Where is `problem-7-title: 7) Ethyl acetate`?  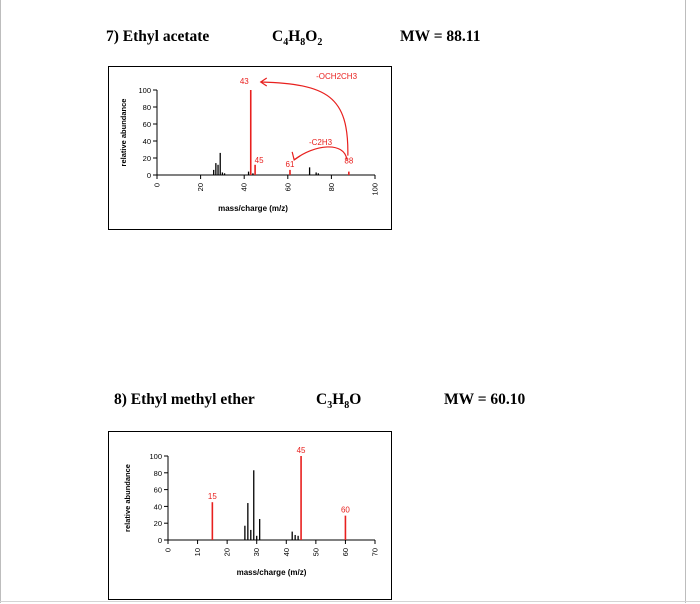
problem-7-title: 7) Ethyl acetate is located at coordinates (158, 36).